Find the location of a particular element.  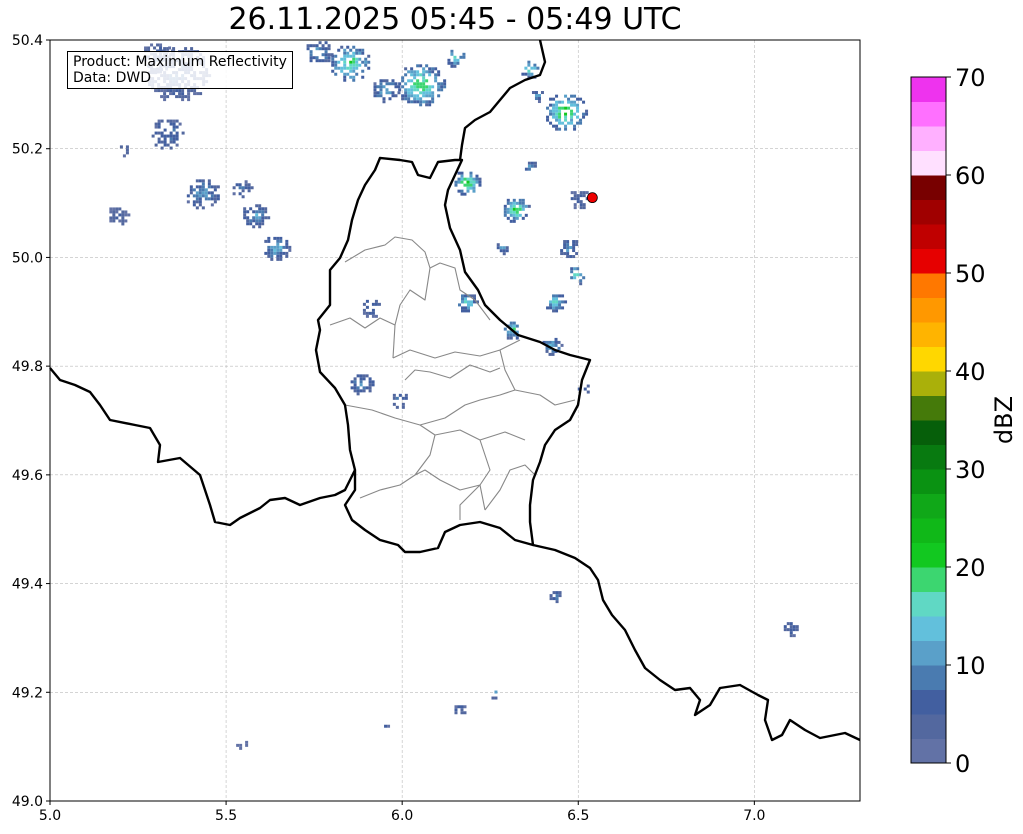

y-tick-label: 50.0 is located at coordinates (27, 258).